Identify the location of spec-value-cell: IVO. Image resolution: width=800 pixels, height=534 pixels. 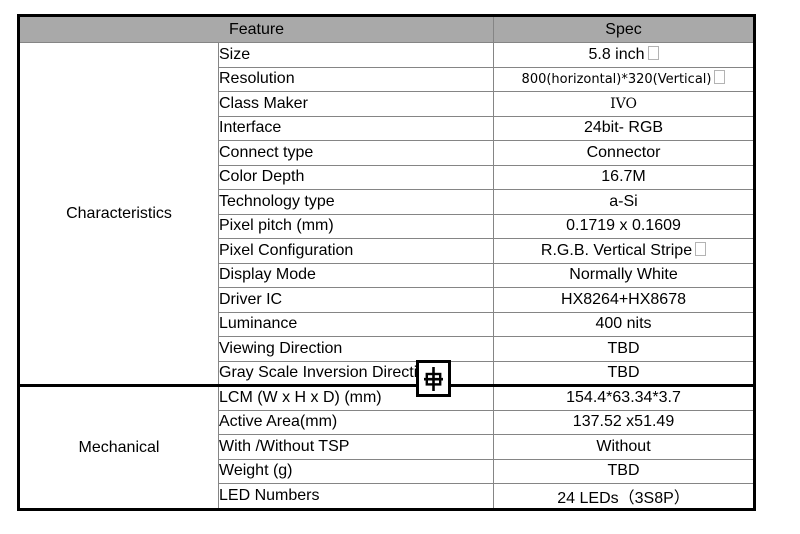
(624, 104).